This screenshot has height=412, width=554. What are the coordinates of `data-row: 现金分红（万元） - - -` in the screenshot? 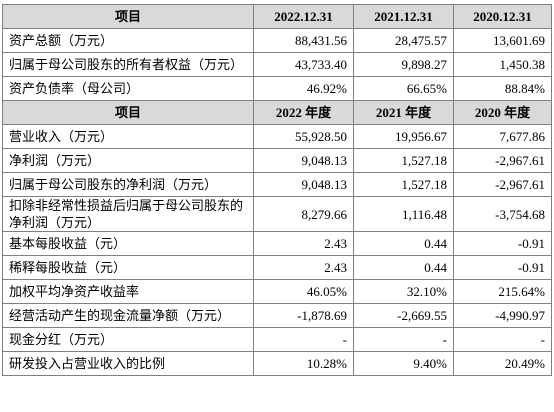 It's located at (277, 339).